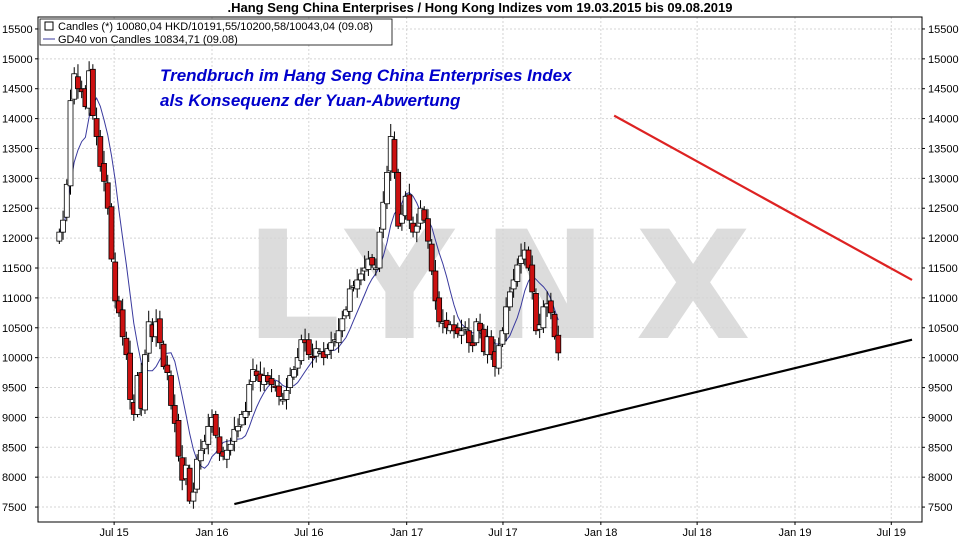 The width and height of the screenshot is (960, 540). I want to click on x-tick-label: Jan 18, so click(600, 533).